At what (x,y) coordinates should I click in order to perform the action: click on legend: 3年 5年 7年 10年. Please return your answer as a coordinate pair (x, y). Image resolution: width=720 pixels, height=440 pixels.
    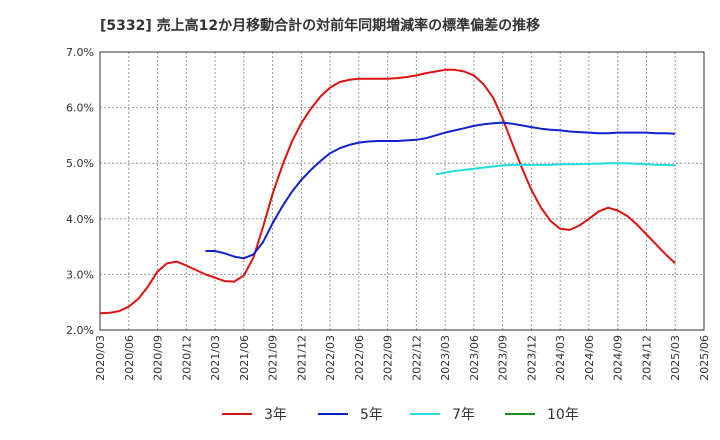
    Looking at the image, I should click on (400, 415).